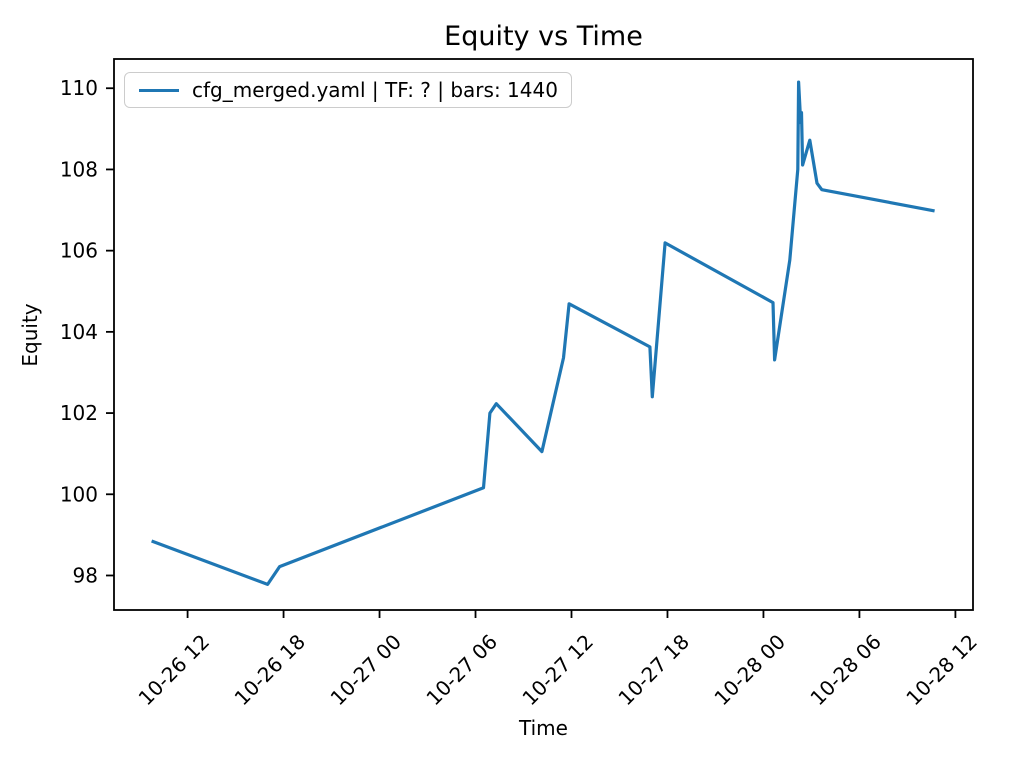 The width and height of the screenshot is (1024, 768). Describe the element at coordinates (85, 575) in the screenshot. I see `y-tick-label: 98` at that location.